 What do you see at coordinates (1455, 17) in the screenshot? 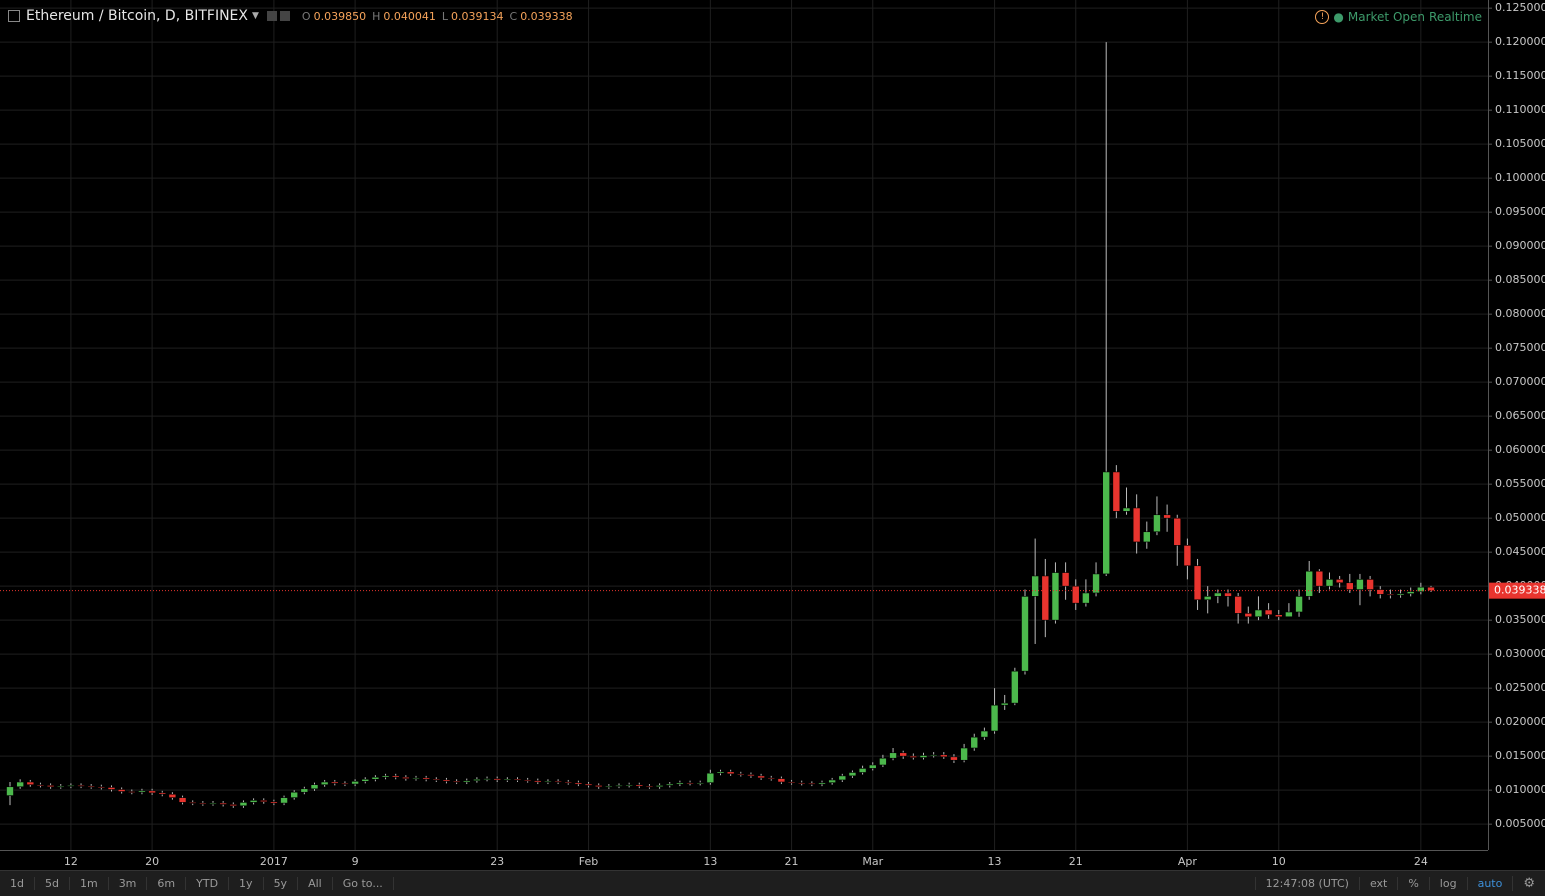
I see `feed-type: Realtime` at bounding box center [1455, 17].